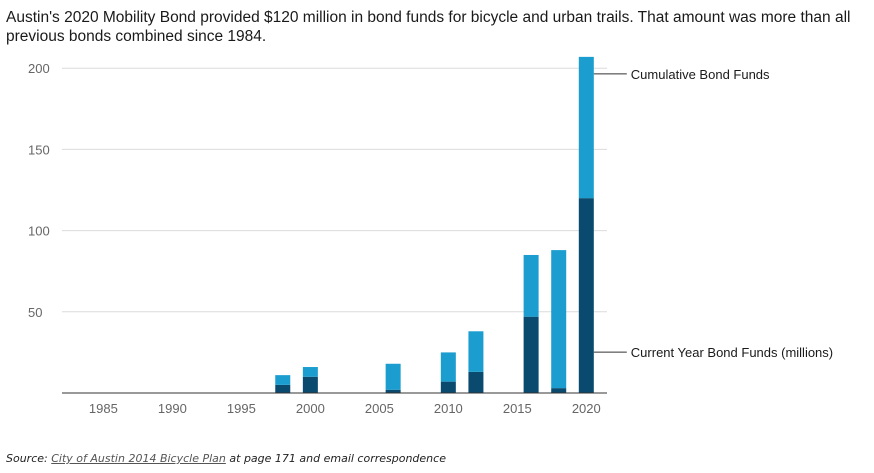  What do you see at coordinates (29, 458) in the screenshot?
I see `source-prefix: Source:` at bounding box center [29, 458].